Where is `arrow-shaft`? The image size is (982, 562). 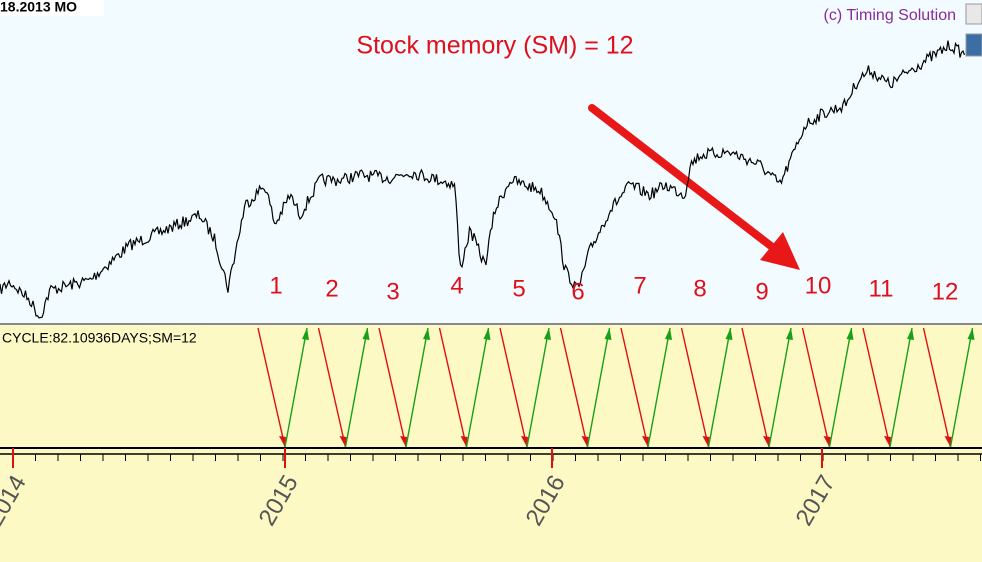 arrow-shaft is located at coordinates (686, 180).